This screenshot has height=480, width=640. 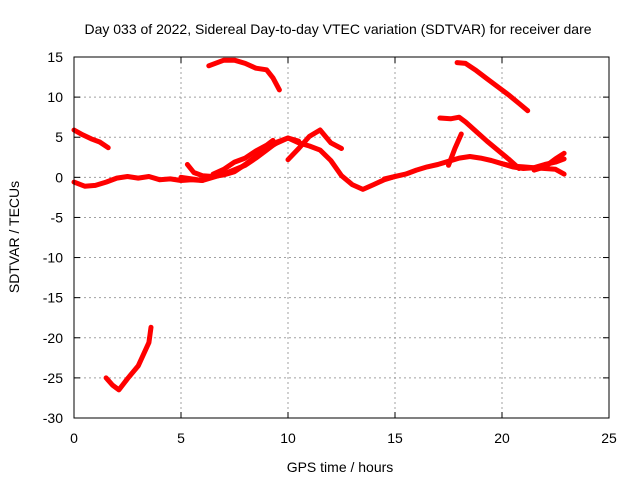 I want to click on x-tick-label: 20, so click(x=502, y=438).